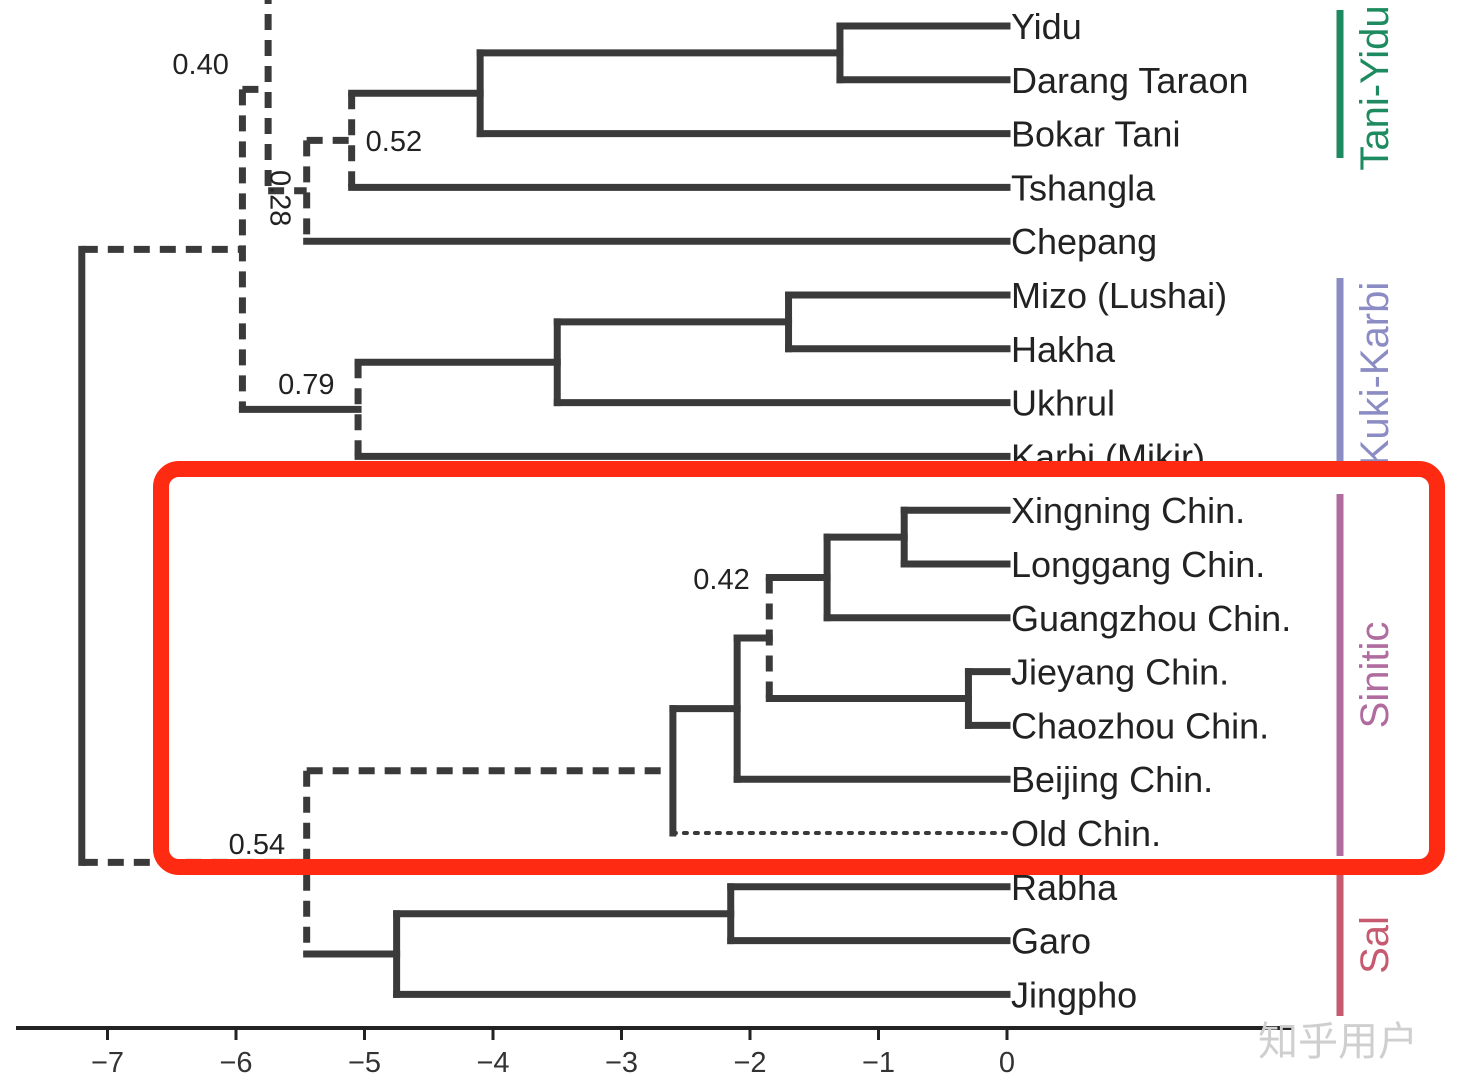 Image resolution: width=1480 pixels, height=1092 pixels. I want to click on x-tick-label-4: −3, so click(621, 1063).